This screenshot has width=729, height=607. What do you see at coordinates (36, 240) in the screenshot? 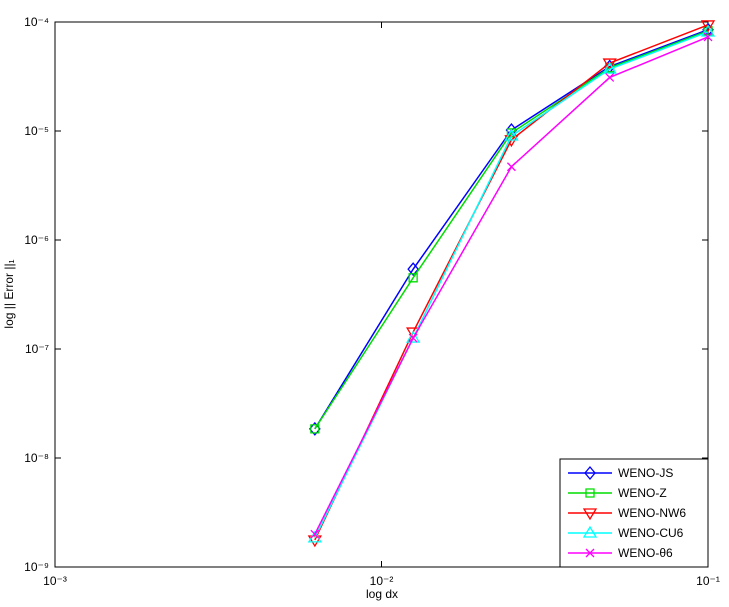
I see `y-tick-label: 10⁻⁶` at bounding box center [36, 240].